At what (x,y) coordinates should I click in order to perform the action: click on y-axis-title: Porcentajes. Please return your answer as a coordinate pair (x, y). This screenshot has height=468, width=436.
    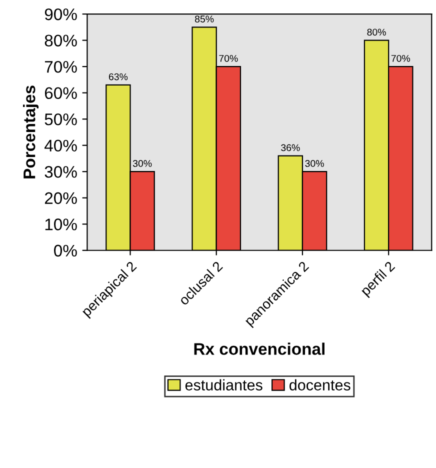
    Looking at the image, I should click on (31, 132).